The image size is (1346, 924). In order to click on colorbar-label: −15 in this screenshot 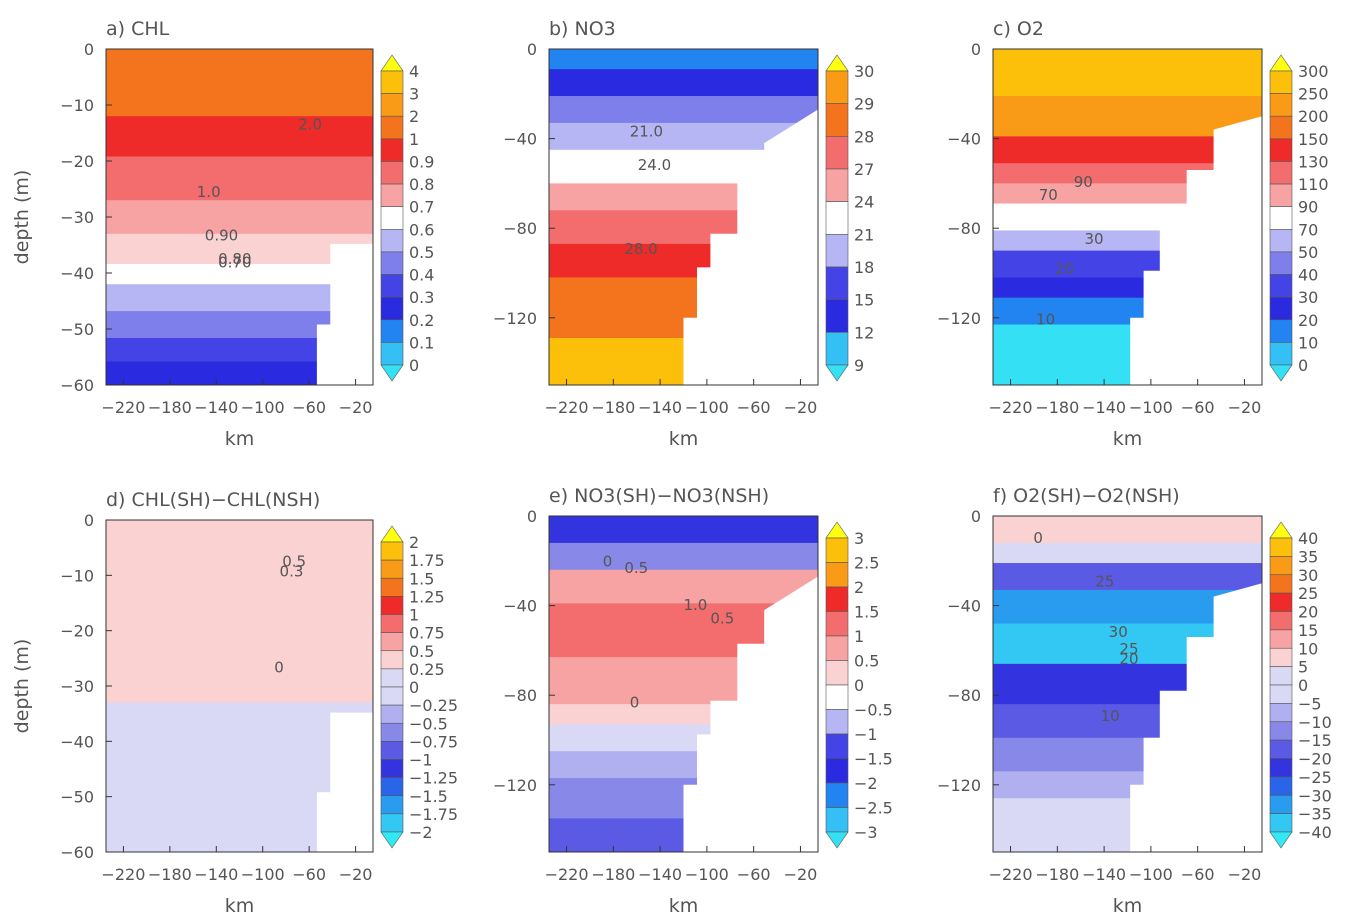, I will do `click(1315, 740)`.